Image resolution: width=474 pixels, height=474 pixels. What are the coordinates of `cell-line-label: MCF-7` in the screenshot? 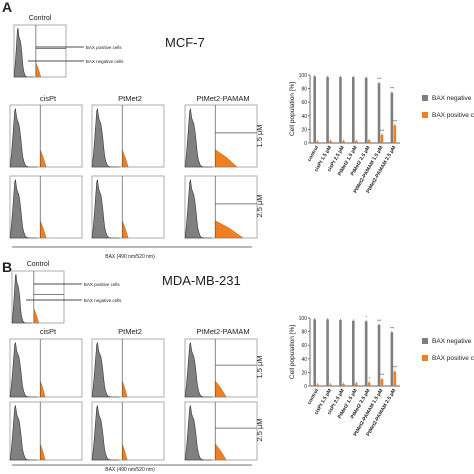 It's located at (185, 42).